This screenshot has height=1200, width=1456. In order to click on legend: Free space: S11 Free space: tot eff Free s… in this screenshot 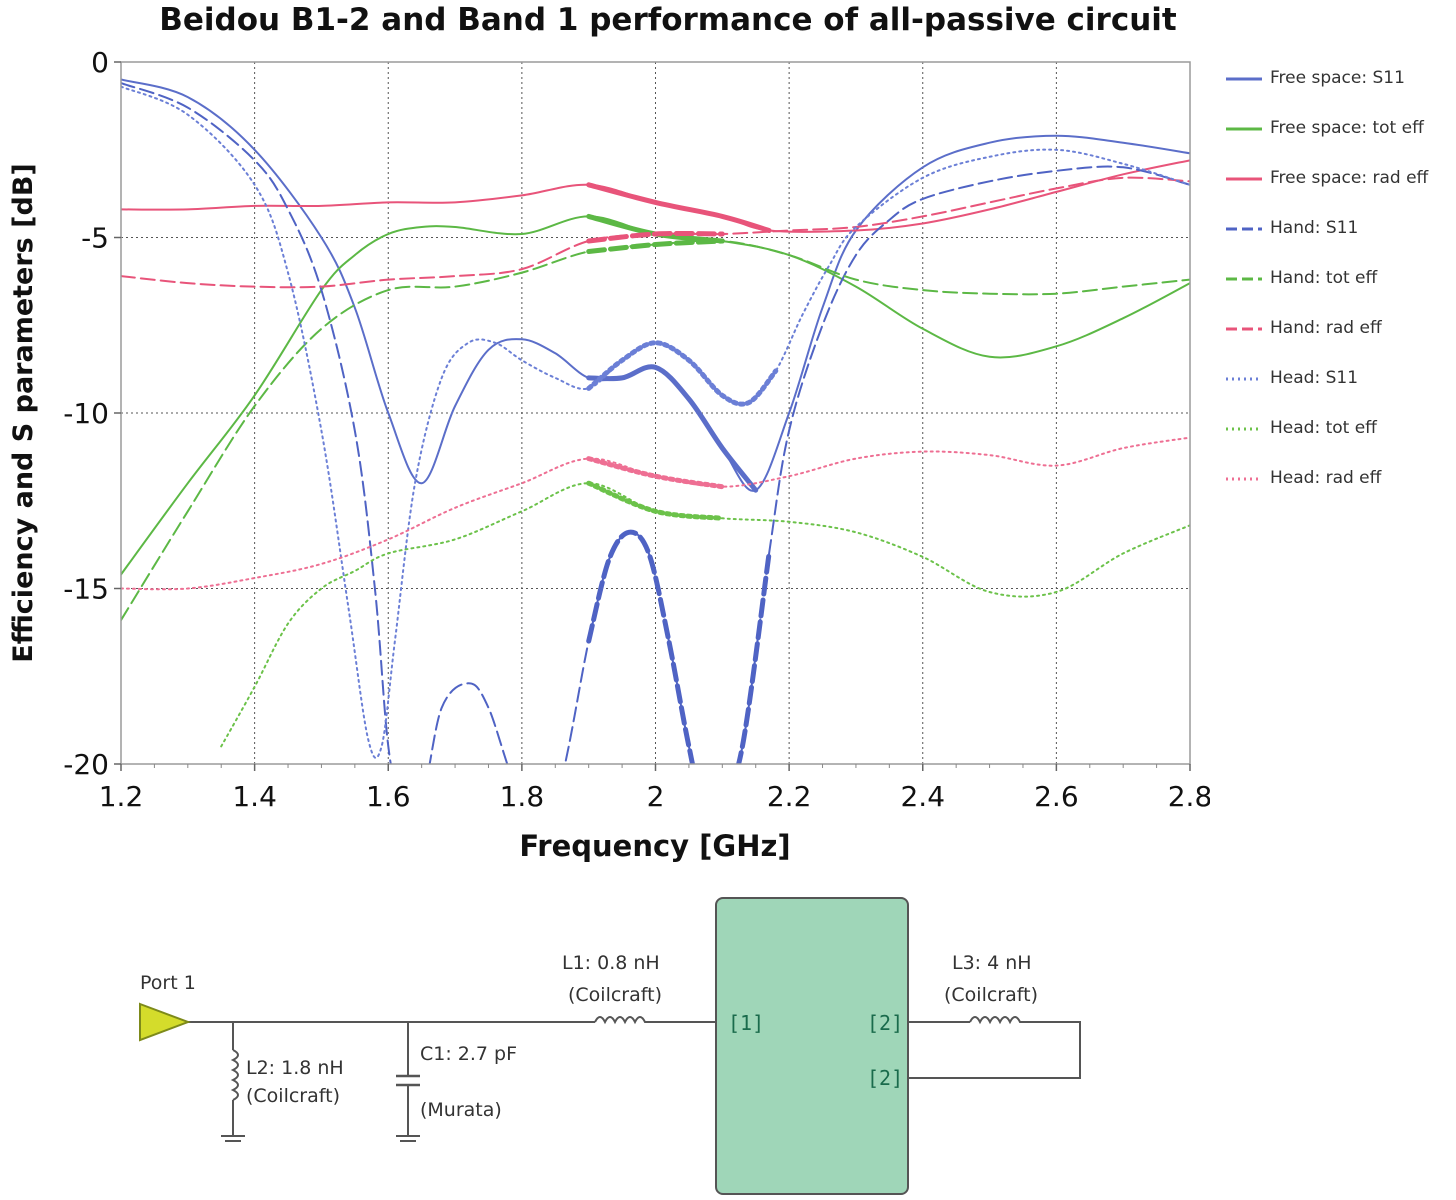, I will do `click(1338, 289)`.